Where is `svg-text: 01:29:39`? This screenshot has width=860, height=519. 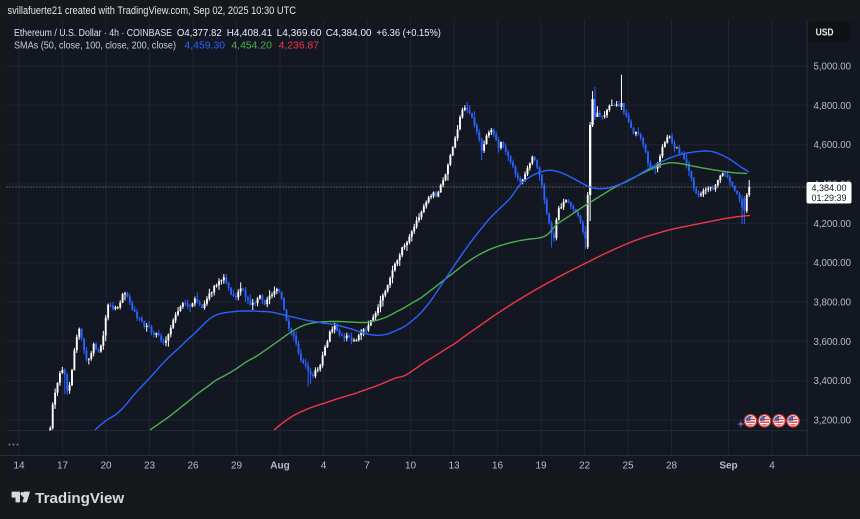 svg-text: 01:29:39 is located at coordinates (829, 198).